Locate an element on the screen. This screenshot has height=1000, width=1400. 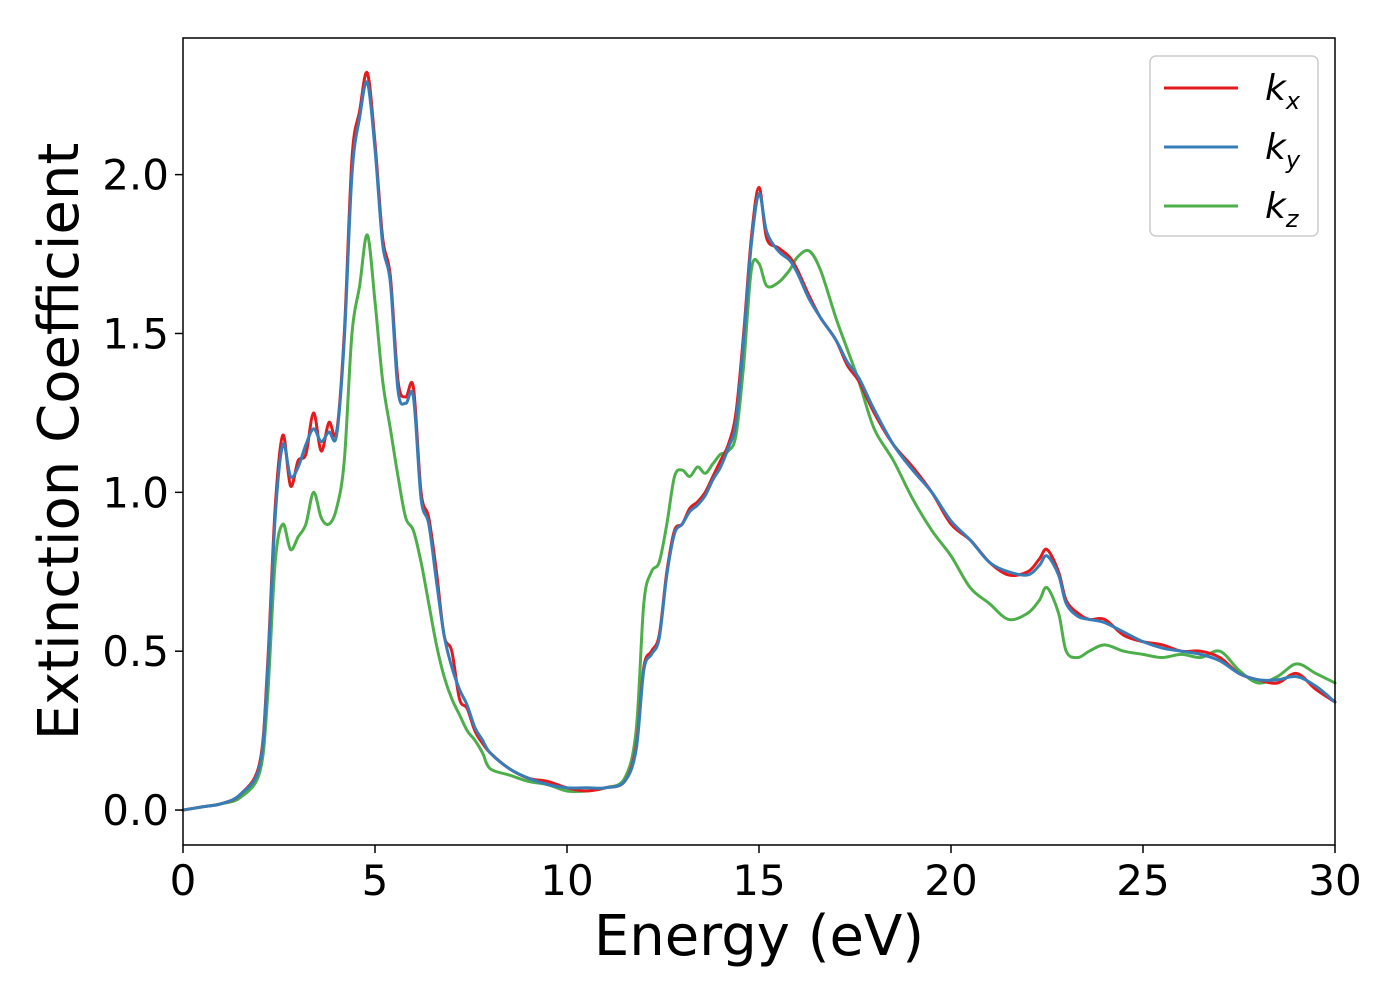
legend-label-subscript: x is located at coordinates (1293, 101).